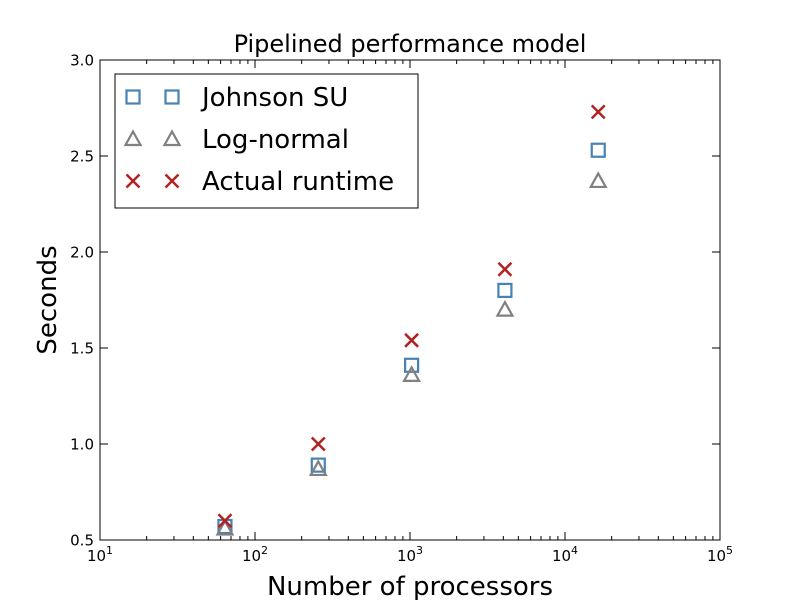 The width and height of the screenshot is (800, 600). Describe the element at coordinates (275, 140) in the screenshot. I see `legend-label: Log-normal` at that location.